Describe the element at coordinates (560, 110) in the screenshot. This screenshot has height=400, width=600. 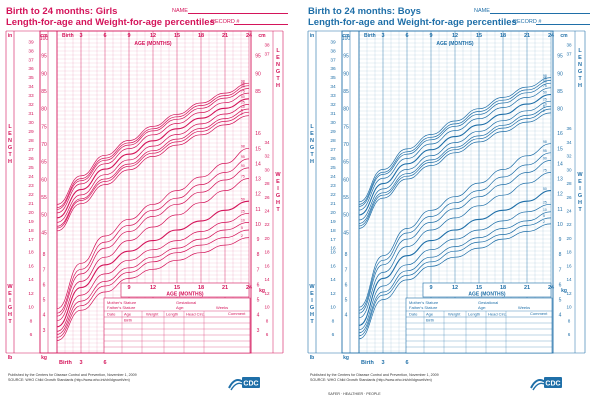
I see `y-tick-label: 80` at that location.